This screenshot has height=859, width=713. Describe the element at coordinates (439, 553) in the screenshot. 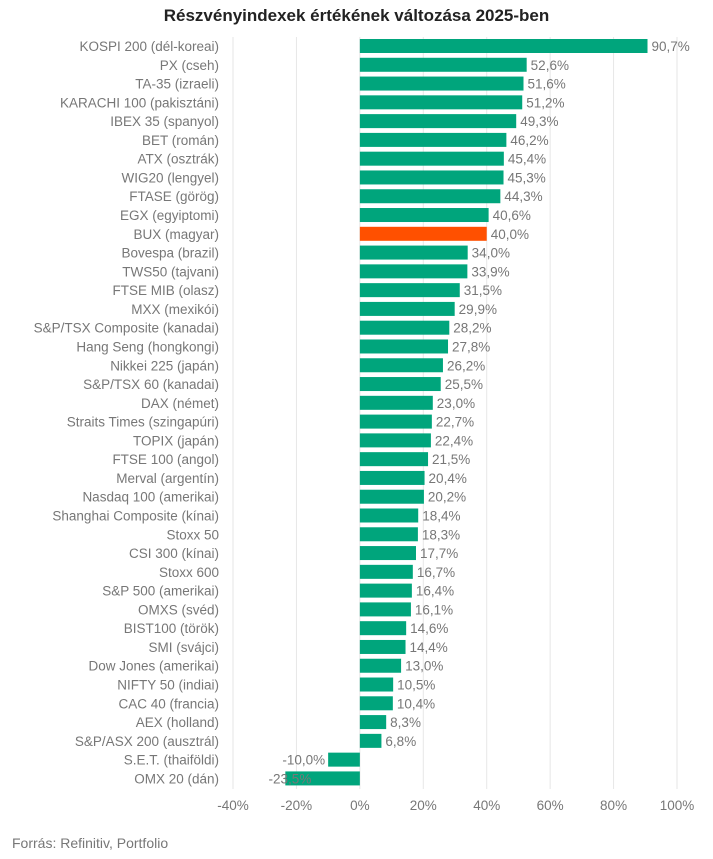

I see `data-label: 17,7%` at that location.